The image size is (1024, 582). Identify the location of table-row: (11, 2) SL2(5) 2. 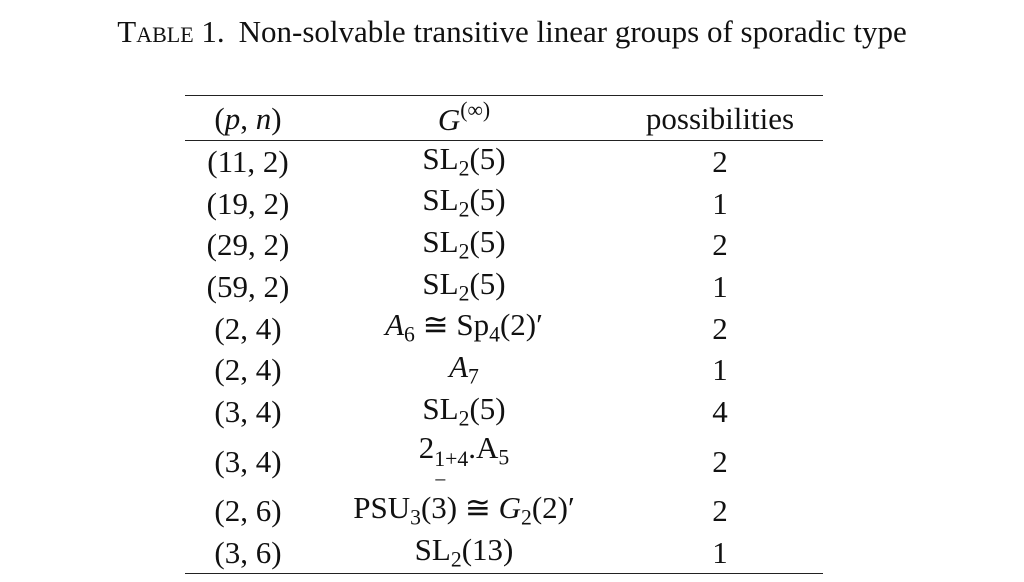
(504, 162).